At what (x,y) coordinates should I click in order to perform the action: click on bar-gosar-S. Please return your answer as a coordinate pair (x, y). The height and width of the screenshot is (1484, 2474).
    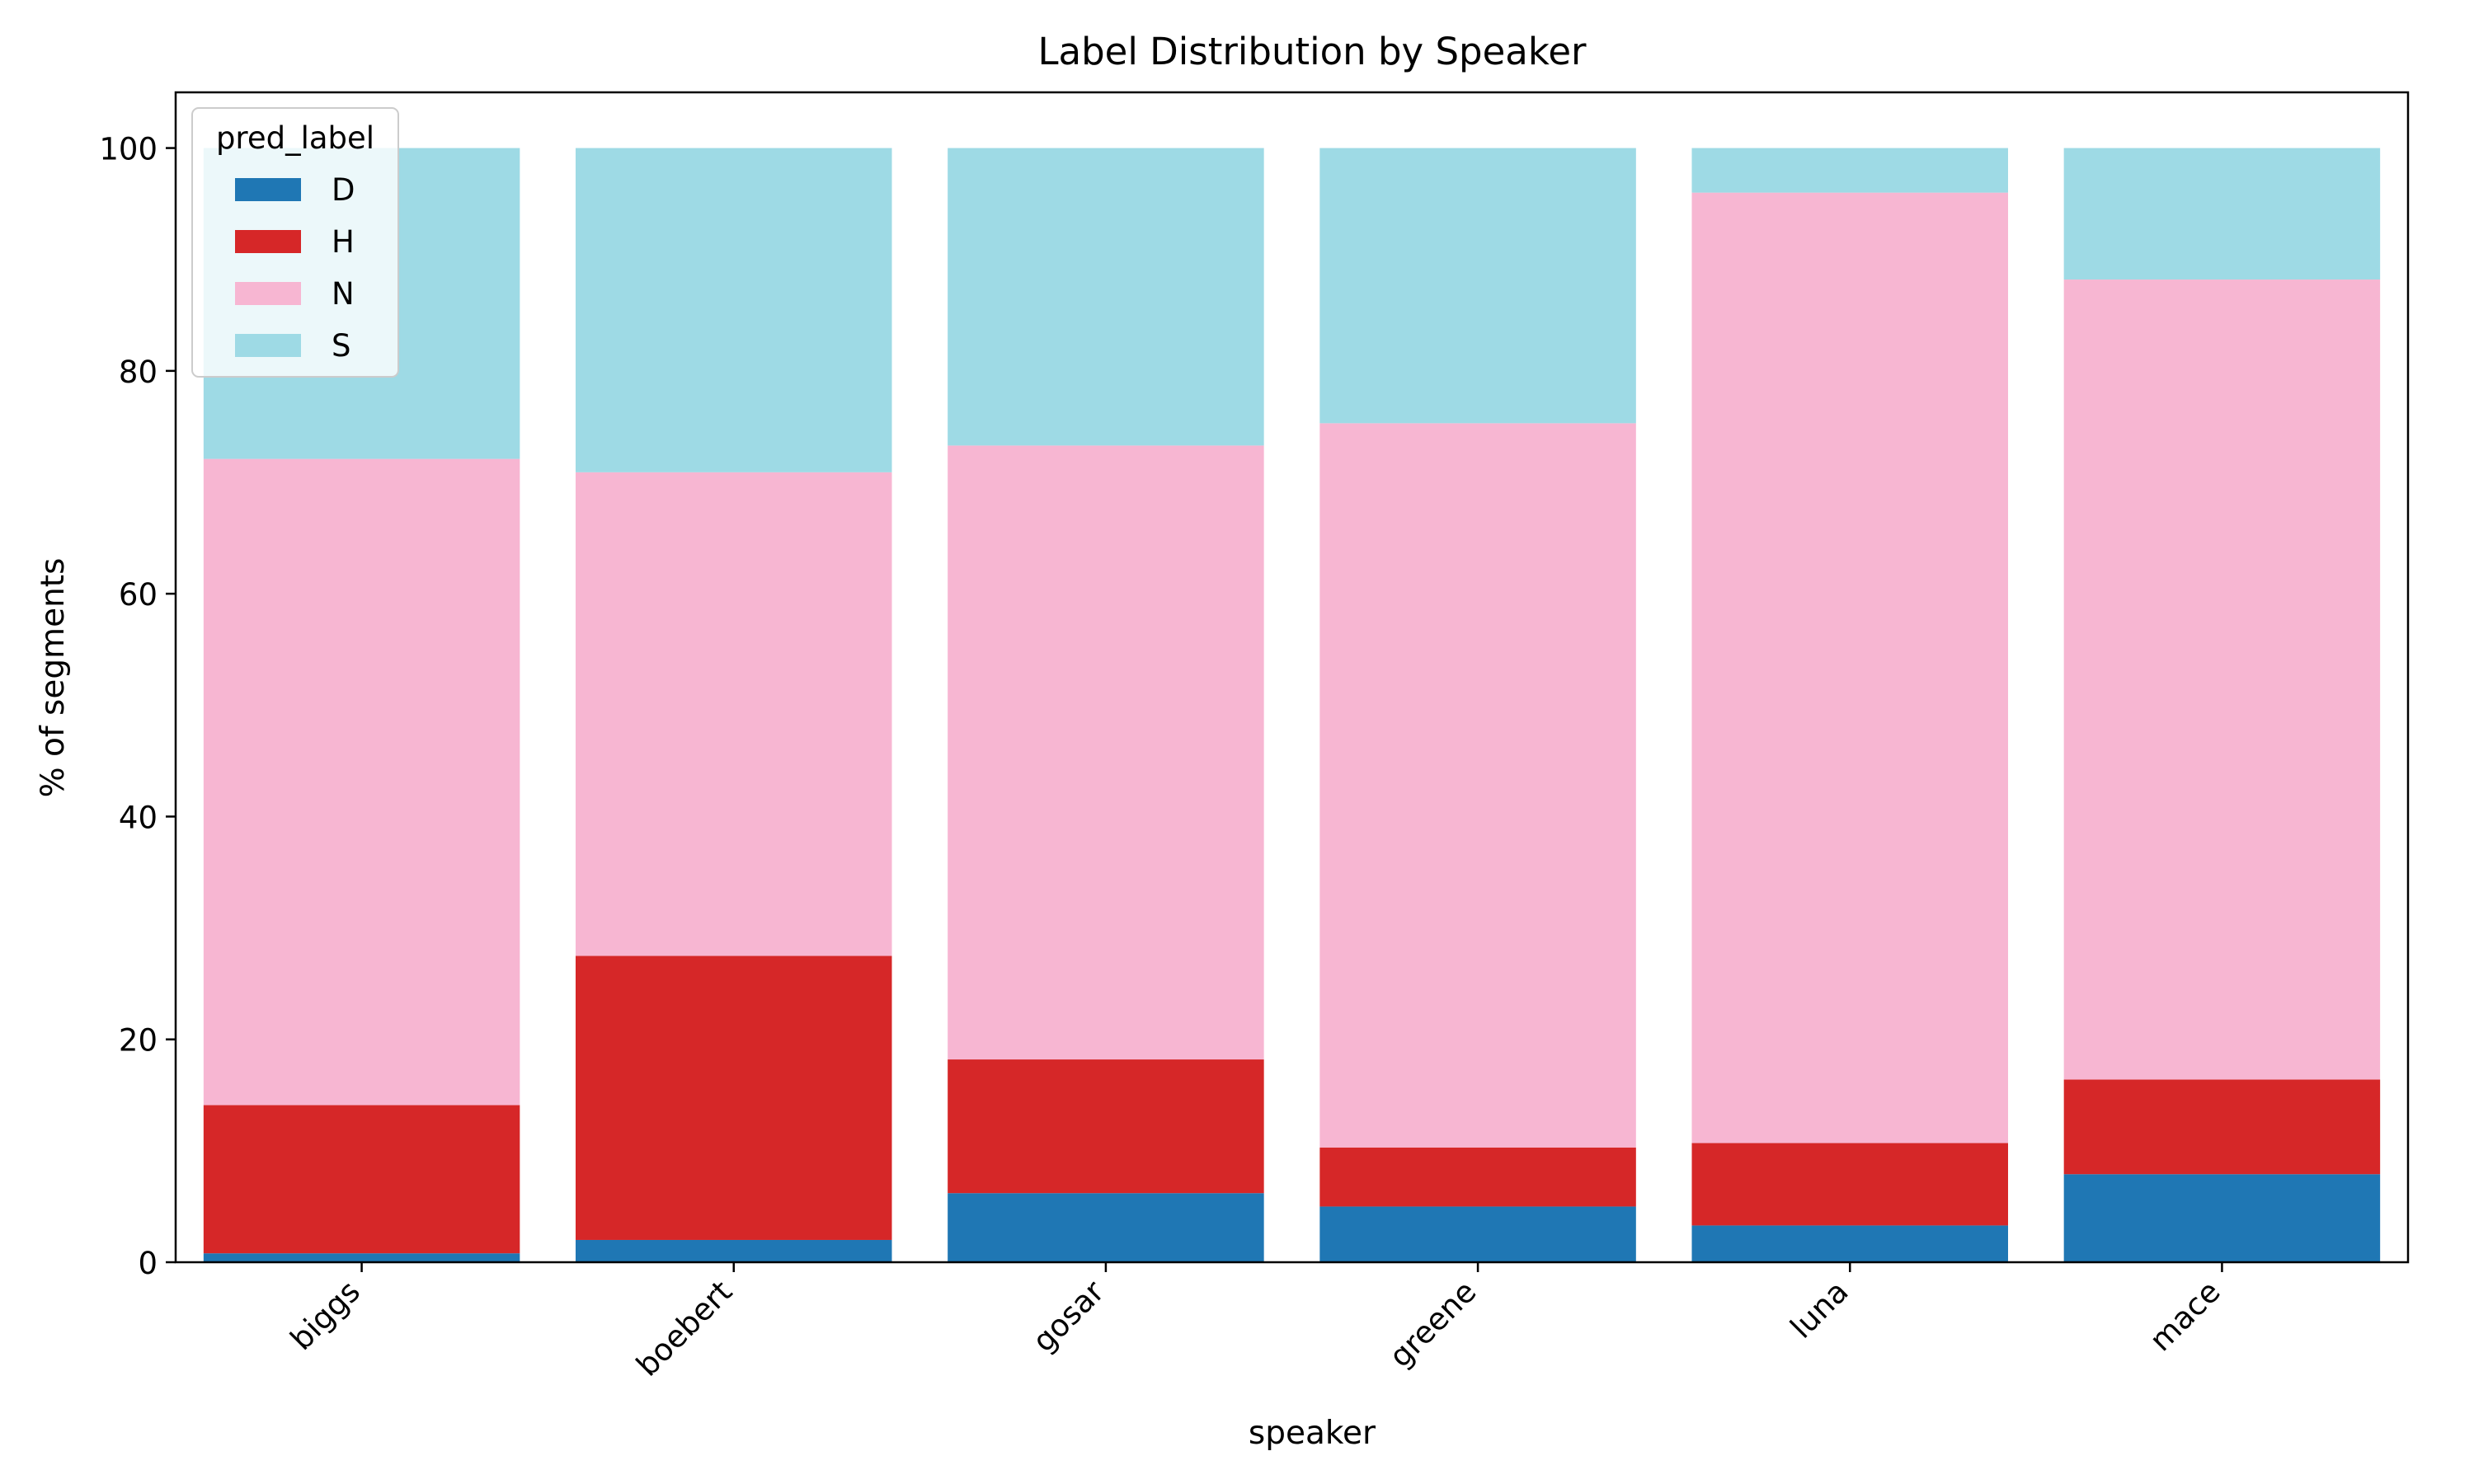
    Looking at the image, I should click on (1106, 297).